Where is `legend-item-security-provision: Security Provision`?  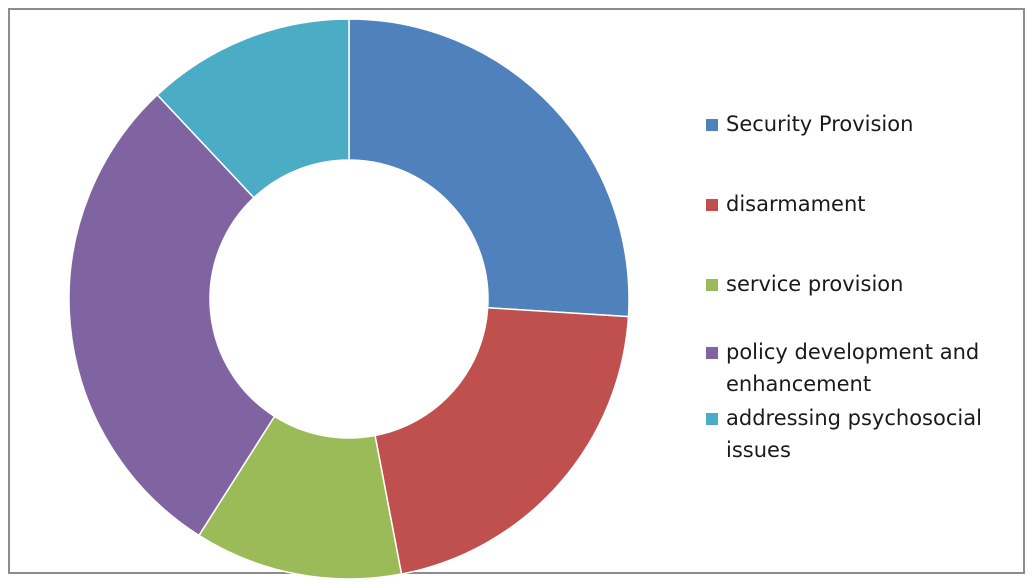
legend-item-security-provision: Security Provision is located at coordinates (866, 124).